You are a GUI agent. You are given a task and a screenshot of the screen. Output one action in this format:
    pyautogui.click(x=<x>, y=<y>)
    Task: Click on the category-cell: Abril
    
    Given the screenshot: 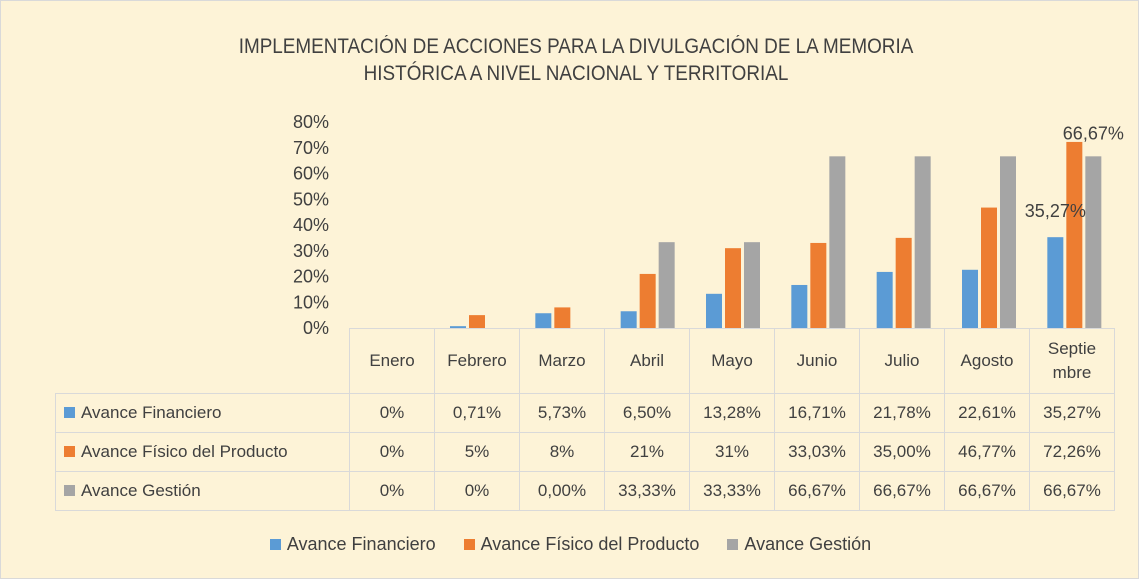 What is the action you would take?
    pyautogui.click(x=647, y=361)
    